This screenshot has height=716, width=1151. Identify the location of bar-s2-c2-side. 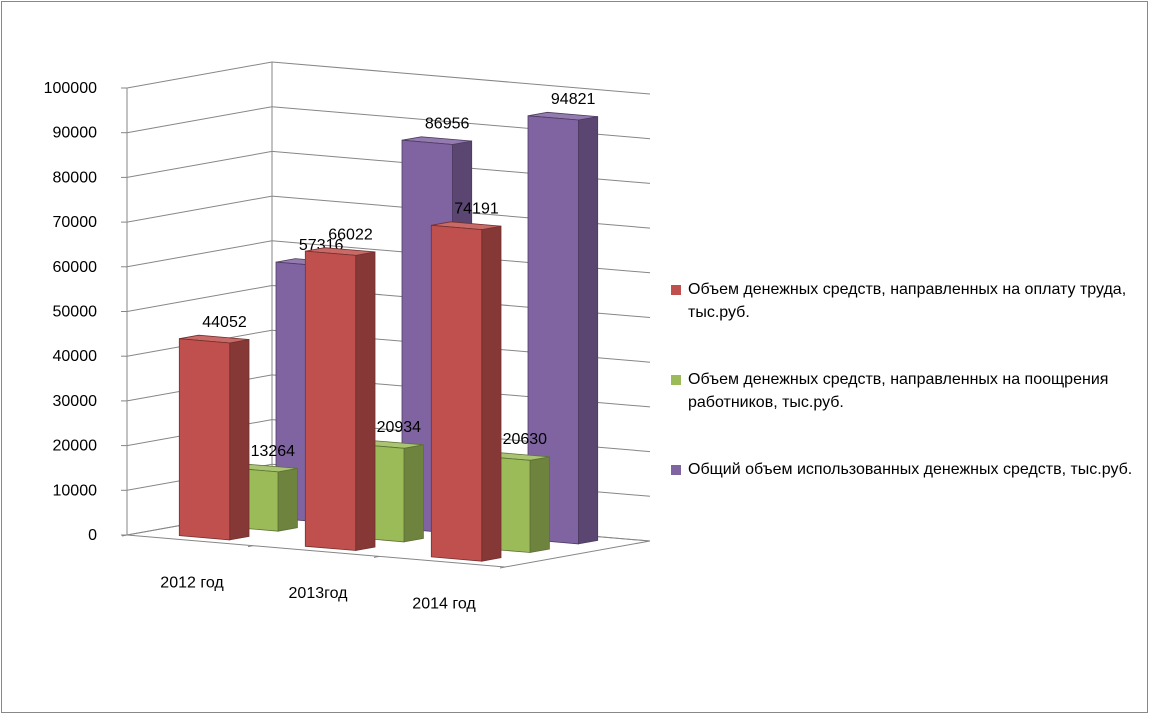
(588, 330).